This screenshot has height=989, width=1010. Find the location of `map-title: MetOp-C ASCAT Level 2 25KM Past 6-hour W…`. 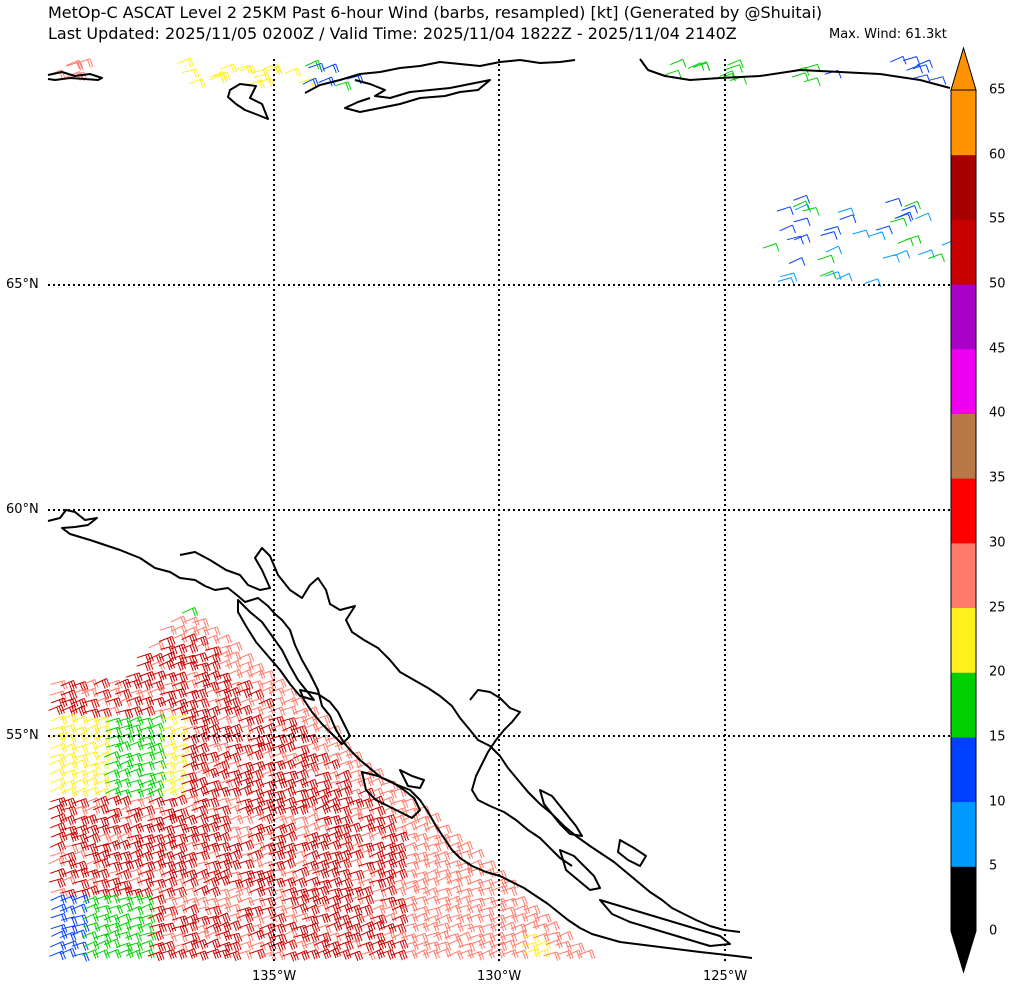

map-title: MetOp-C ASCAT Level 2 25KM Past 6-hour W… is located at coordinates (435, 12).